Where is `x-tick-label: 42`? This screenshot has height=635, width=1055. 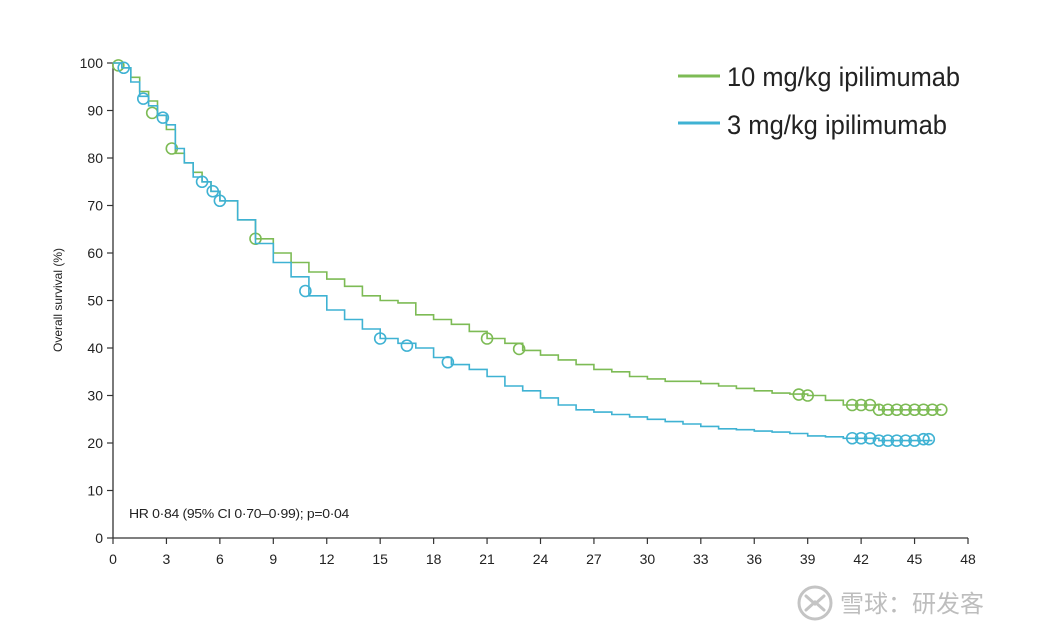
x-tick-label: 42 is located at coordinates (861, 559).